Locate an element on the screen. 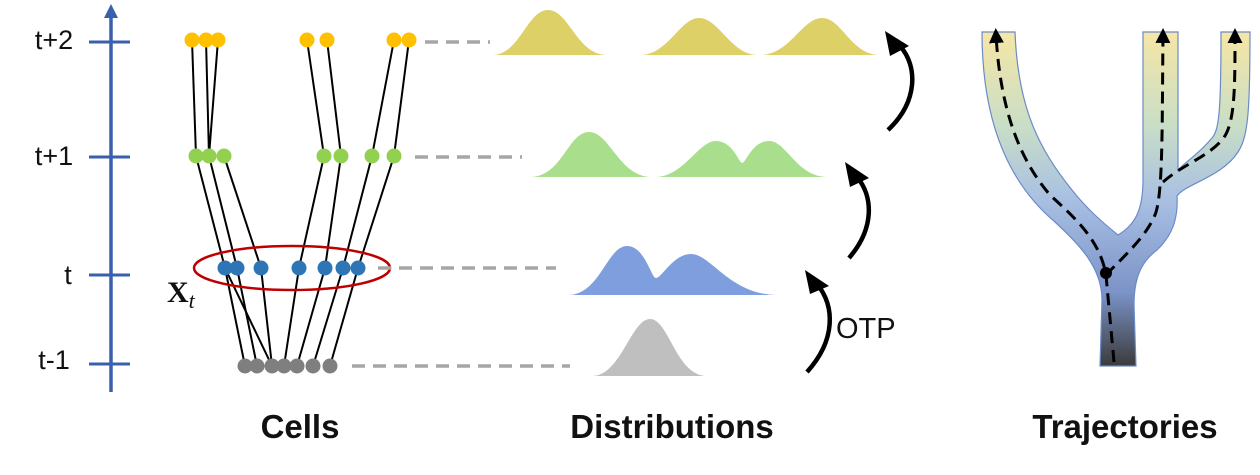 The image size is (1260, 475). cells-t is located at coordinates (291, 268).